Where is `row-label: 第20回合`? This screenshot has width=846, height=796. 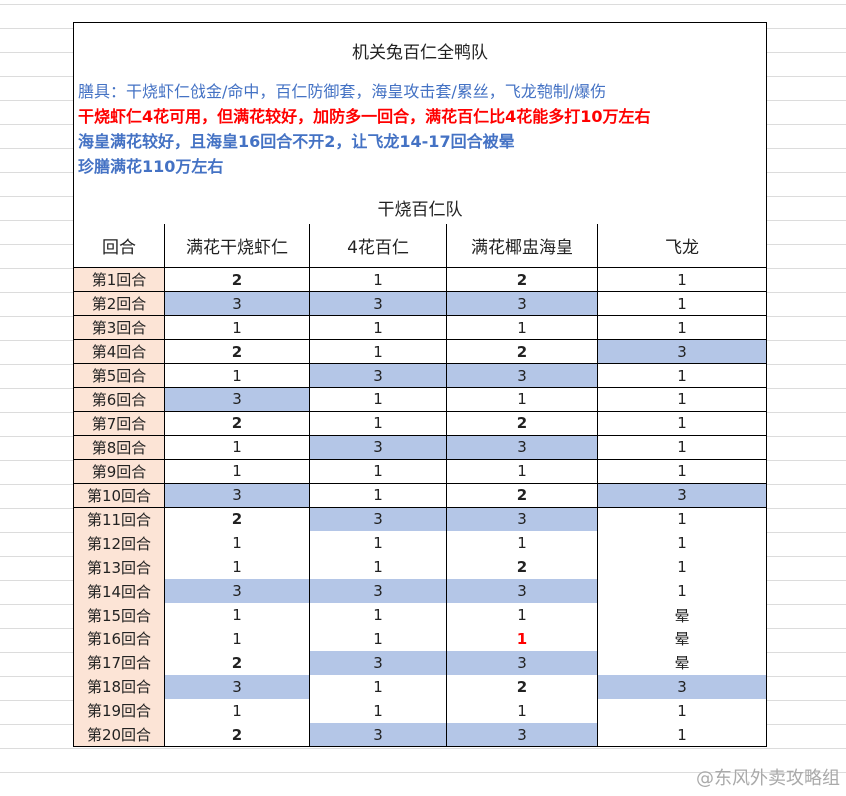 row-label: 第20回合 is located at coordinates (119, 735).